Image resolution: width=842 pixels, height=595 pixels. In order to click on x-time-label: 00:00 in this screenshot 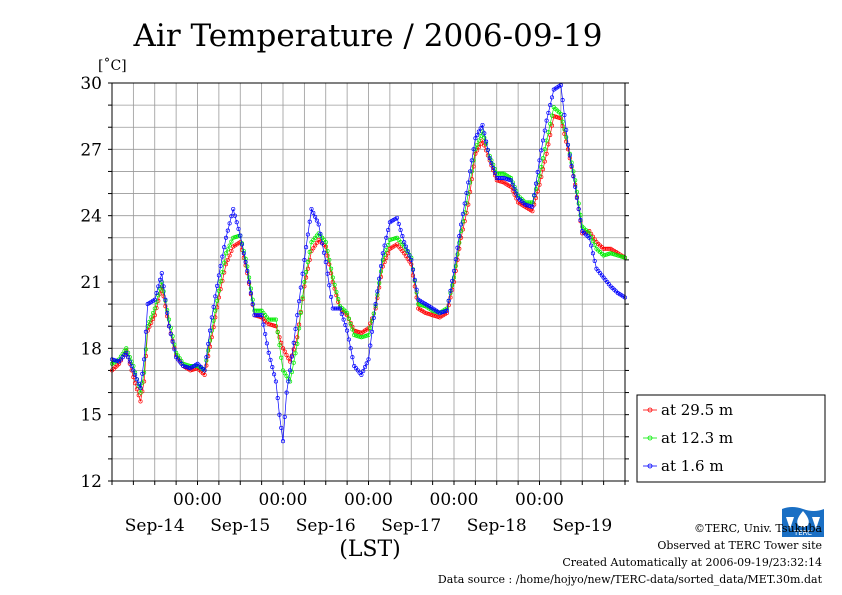, I will do `click(454, 500)`.